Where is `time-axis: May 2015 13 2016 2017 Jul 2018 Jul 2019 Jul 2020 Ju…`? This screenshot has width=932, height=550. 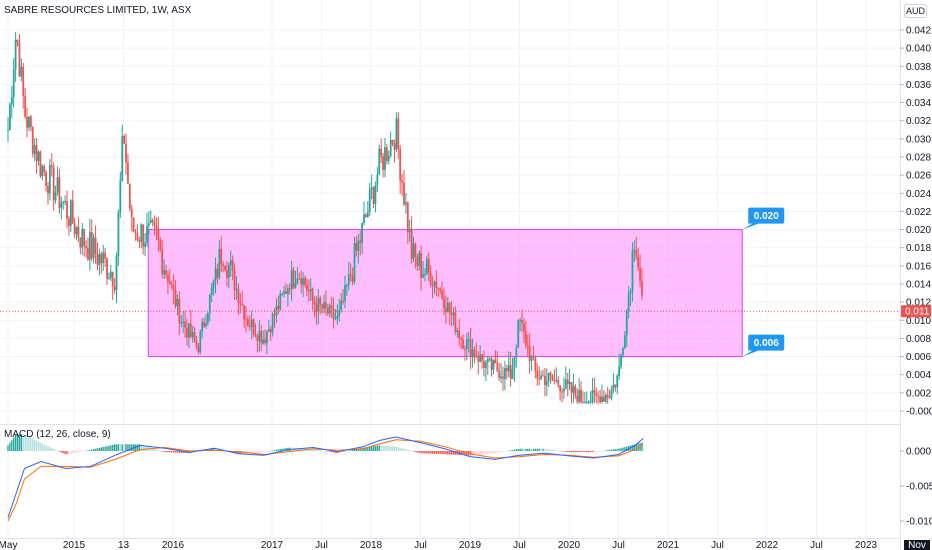 time-axis: May 2015 13 2016 2017 Jul 2018 Jul 2019 Jul 2020 Ju… is located at coordinates (439, 545).